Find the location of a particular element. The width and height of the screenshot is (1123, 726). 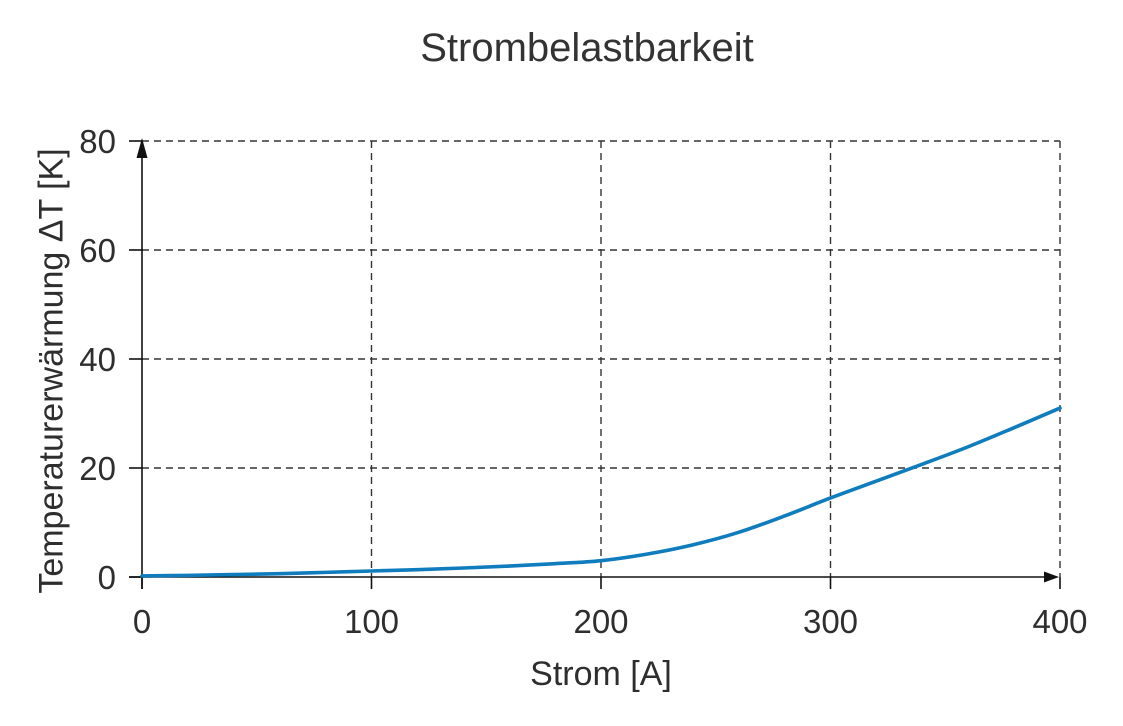

chart-title: Strombelastbarkeit is located at coordinates (587, 48).